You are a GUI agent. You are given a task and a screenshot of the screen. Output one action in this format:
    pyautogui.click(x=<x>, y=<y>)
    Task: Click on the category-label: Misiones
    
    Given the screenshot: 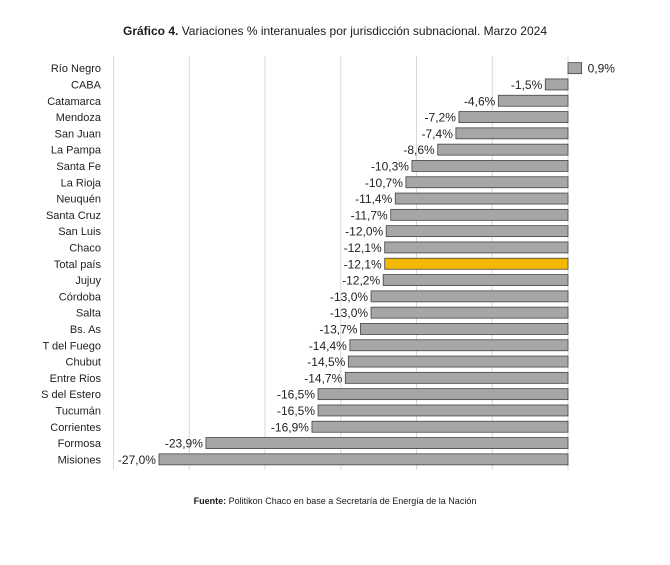 What is the action you would take?
    pyautogui.click(x=80, y=460)
    